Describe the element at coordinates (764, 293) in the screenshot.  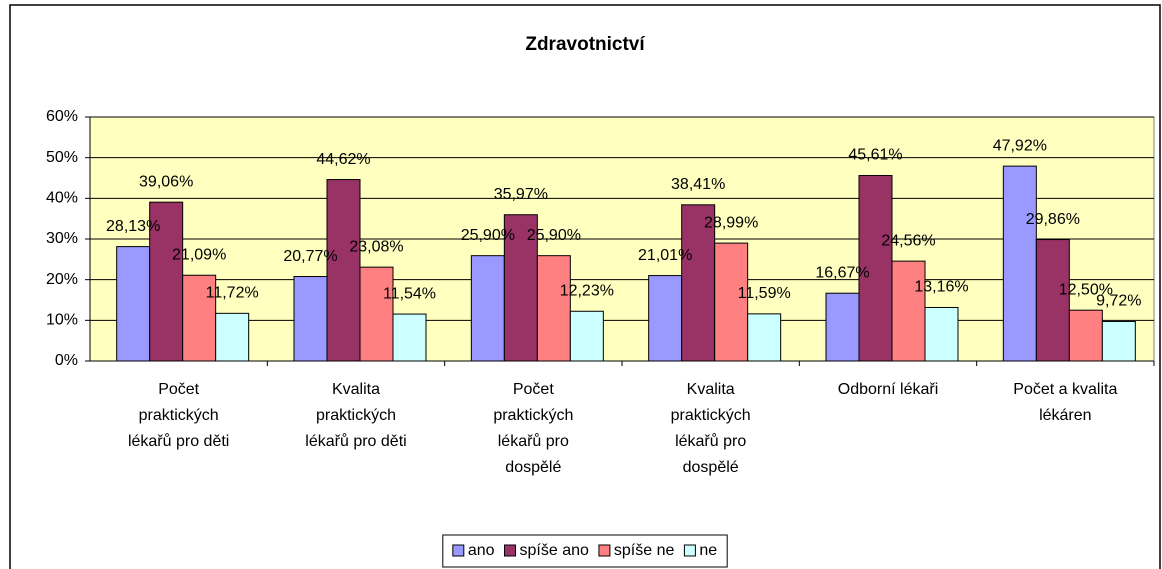
I see `data-label: 11,59%` at that location.